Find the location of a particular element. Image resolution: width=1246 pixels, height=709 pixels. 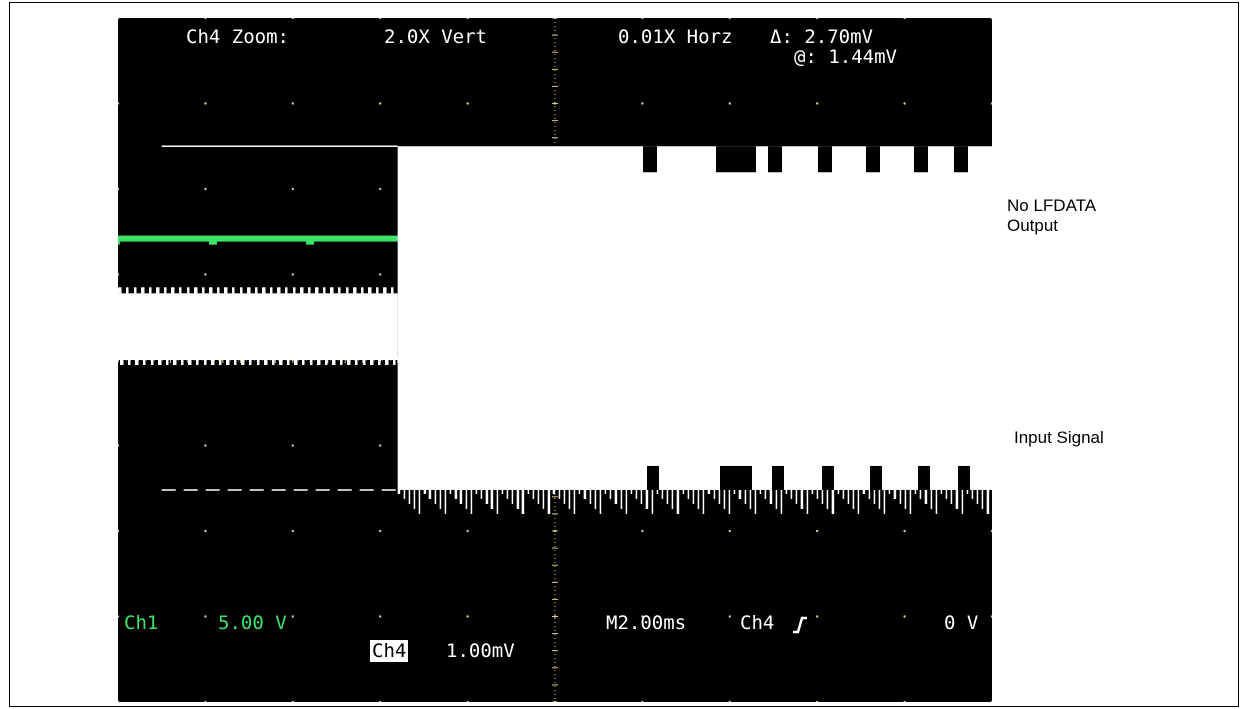

horizontal-zoom: 0.01X Horz is located at coordinates (675, 37).